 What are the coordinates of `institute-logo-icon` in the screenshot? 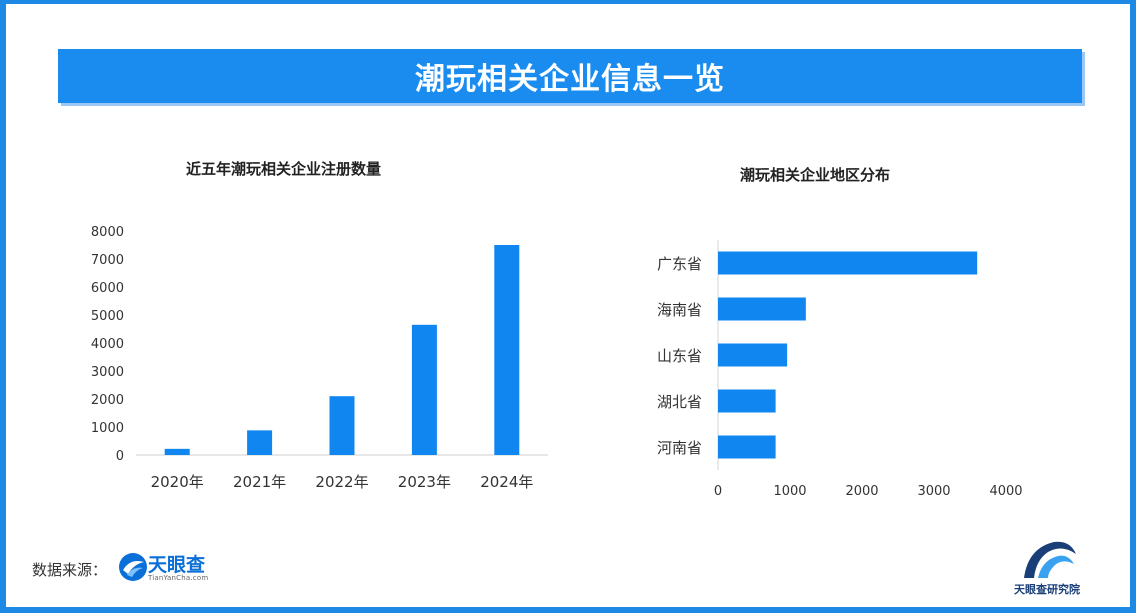 It's located at (1050, 559).